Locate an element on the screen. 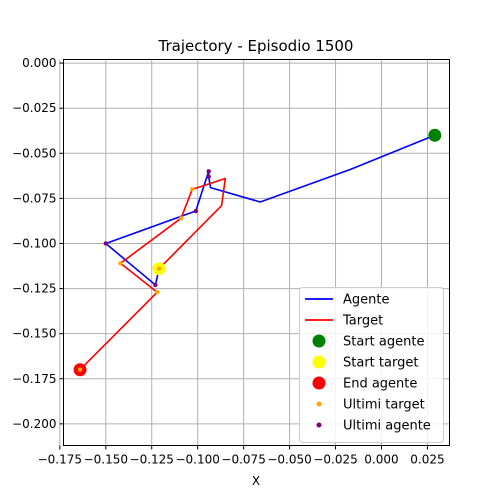 The height and width of the screenshot is (500, 500). y-tick-label: −0.150 is located at coordinates (34, 334).